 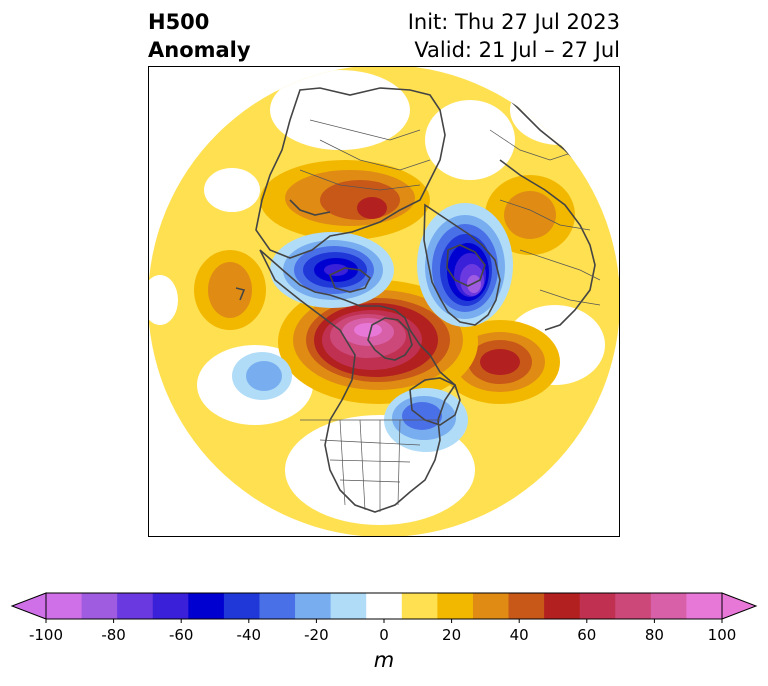 I want to click on colorbar: -100 -80 -60 -40 -20 0 20 40 60 80 100, so click(x=384, y=618).